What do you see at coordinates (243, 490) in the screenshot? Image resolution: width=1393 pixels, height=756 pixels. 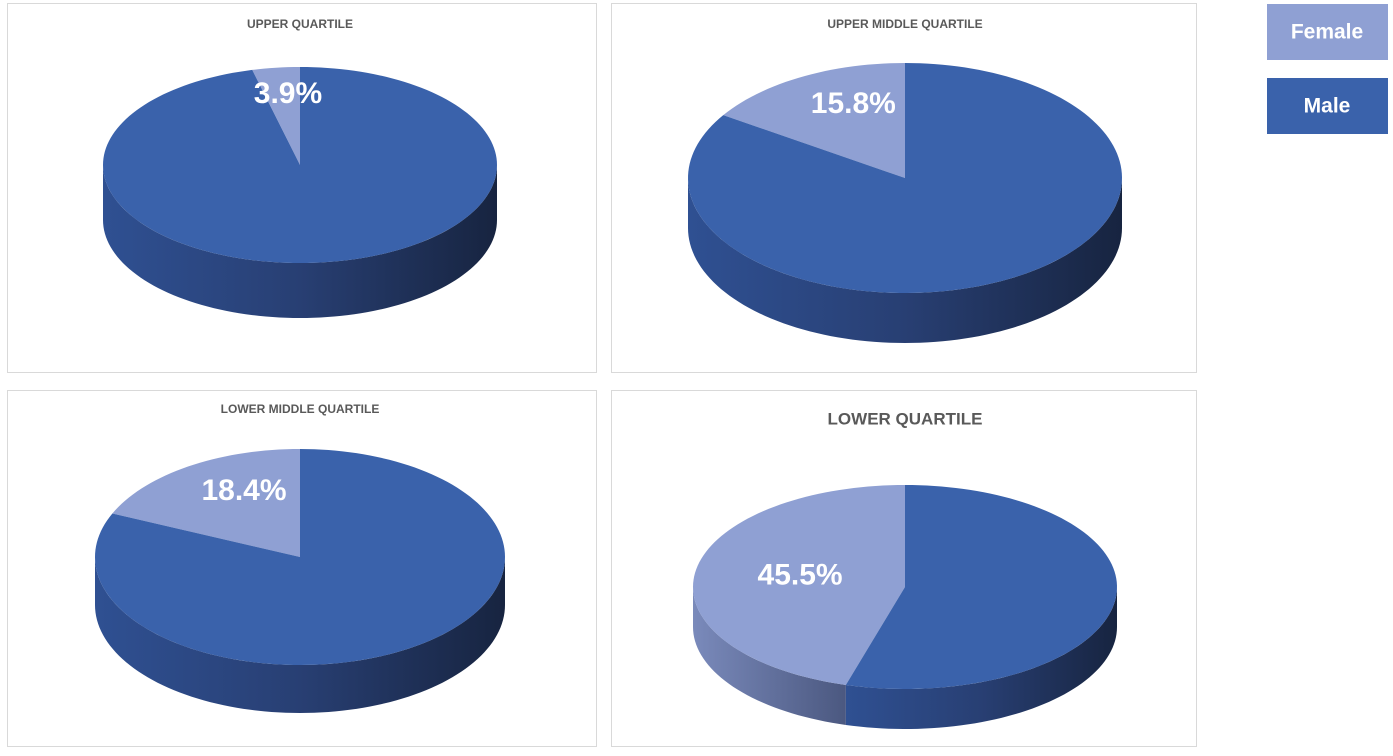 I see `data-label: 18.4%` at bounding box center [243, 490].